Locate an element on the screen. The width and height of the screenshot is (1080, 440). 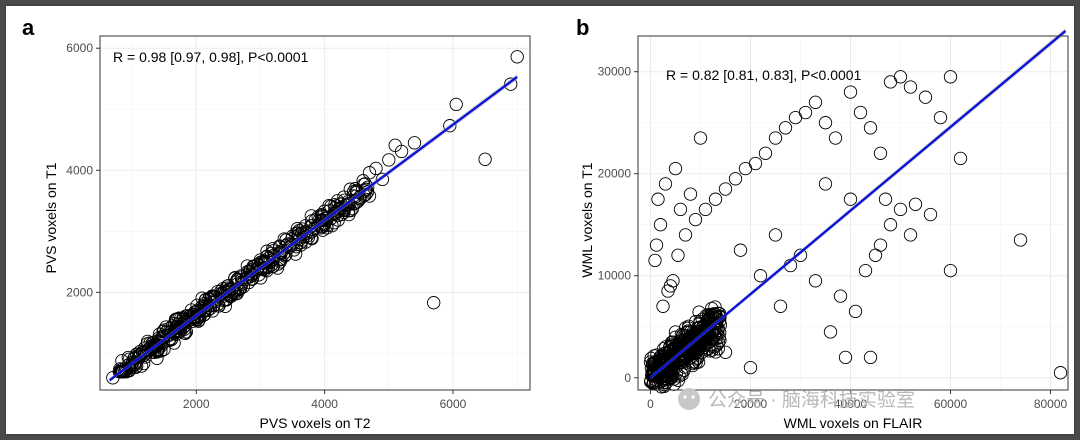
y-tick-label: 0 is located at coordinates (627, 378).